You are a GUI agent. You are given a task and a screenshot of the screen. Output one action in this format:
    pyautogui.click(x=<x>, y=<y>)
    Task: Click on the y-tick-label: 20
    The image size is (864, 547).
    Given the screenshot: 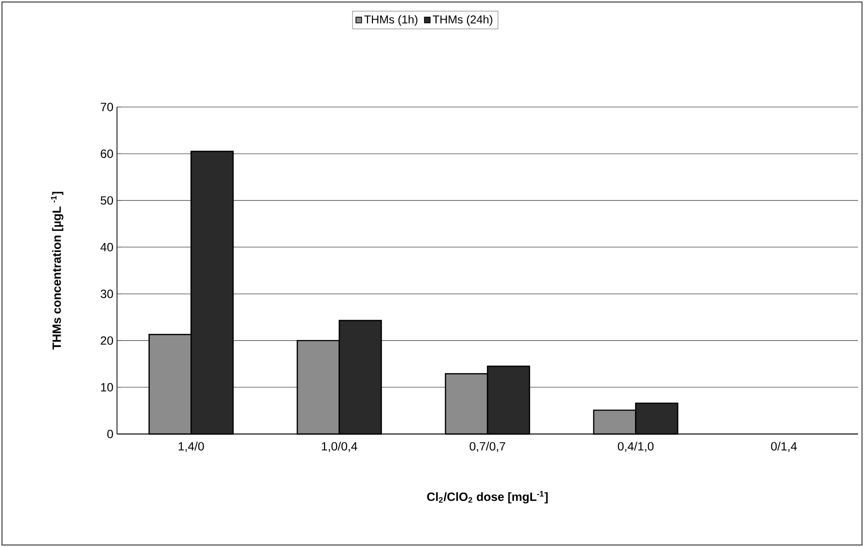 What is the action you would take?
    pyautogui.click(x=107, y=340)
    